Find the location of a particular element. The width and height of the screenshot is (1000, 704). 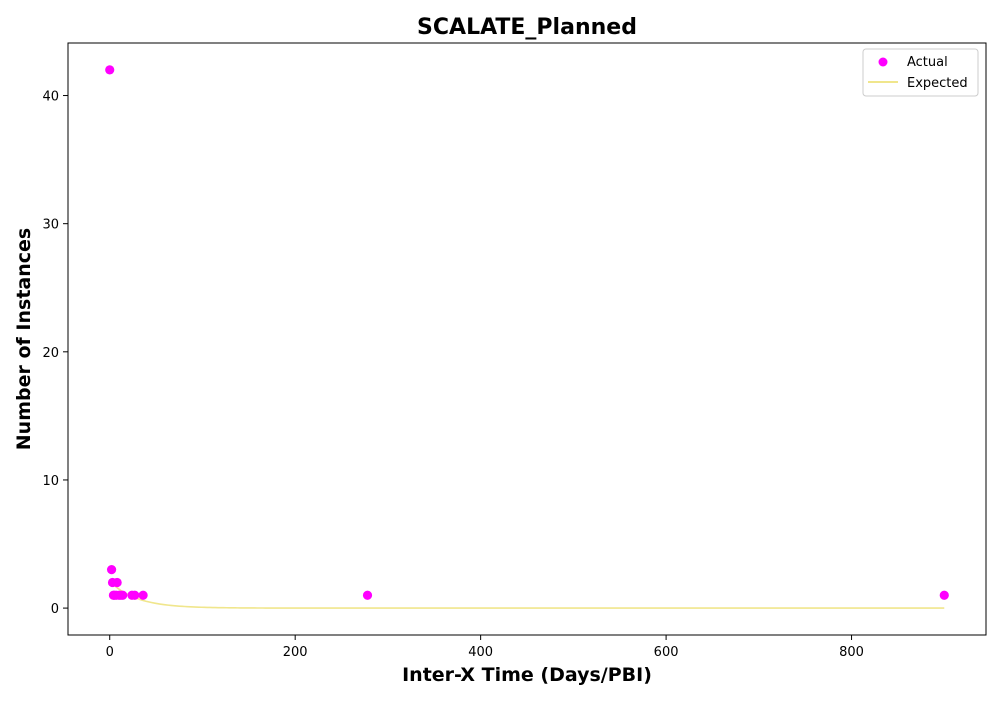

x-tick-label: 400 is located at coordinates (480, 652).